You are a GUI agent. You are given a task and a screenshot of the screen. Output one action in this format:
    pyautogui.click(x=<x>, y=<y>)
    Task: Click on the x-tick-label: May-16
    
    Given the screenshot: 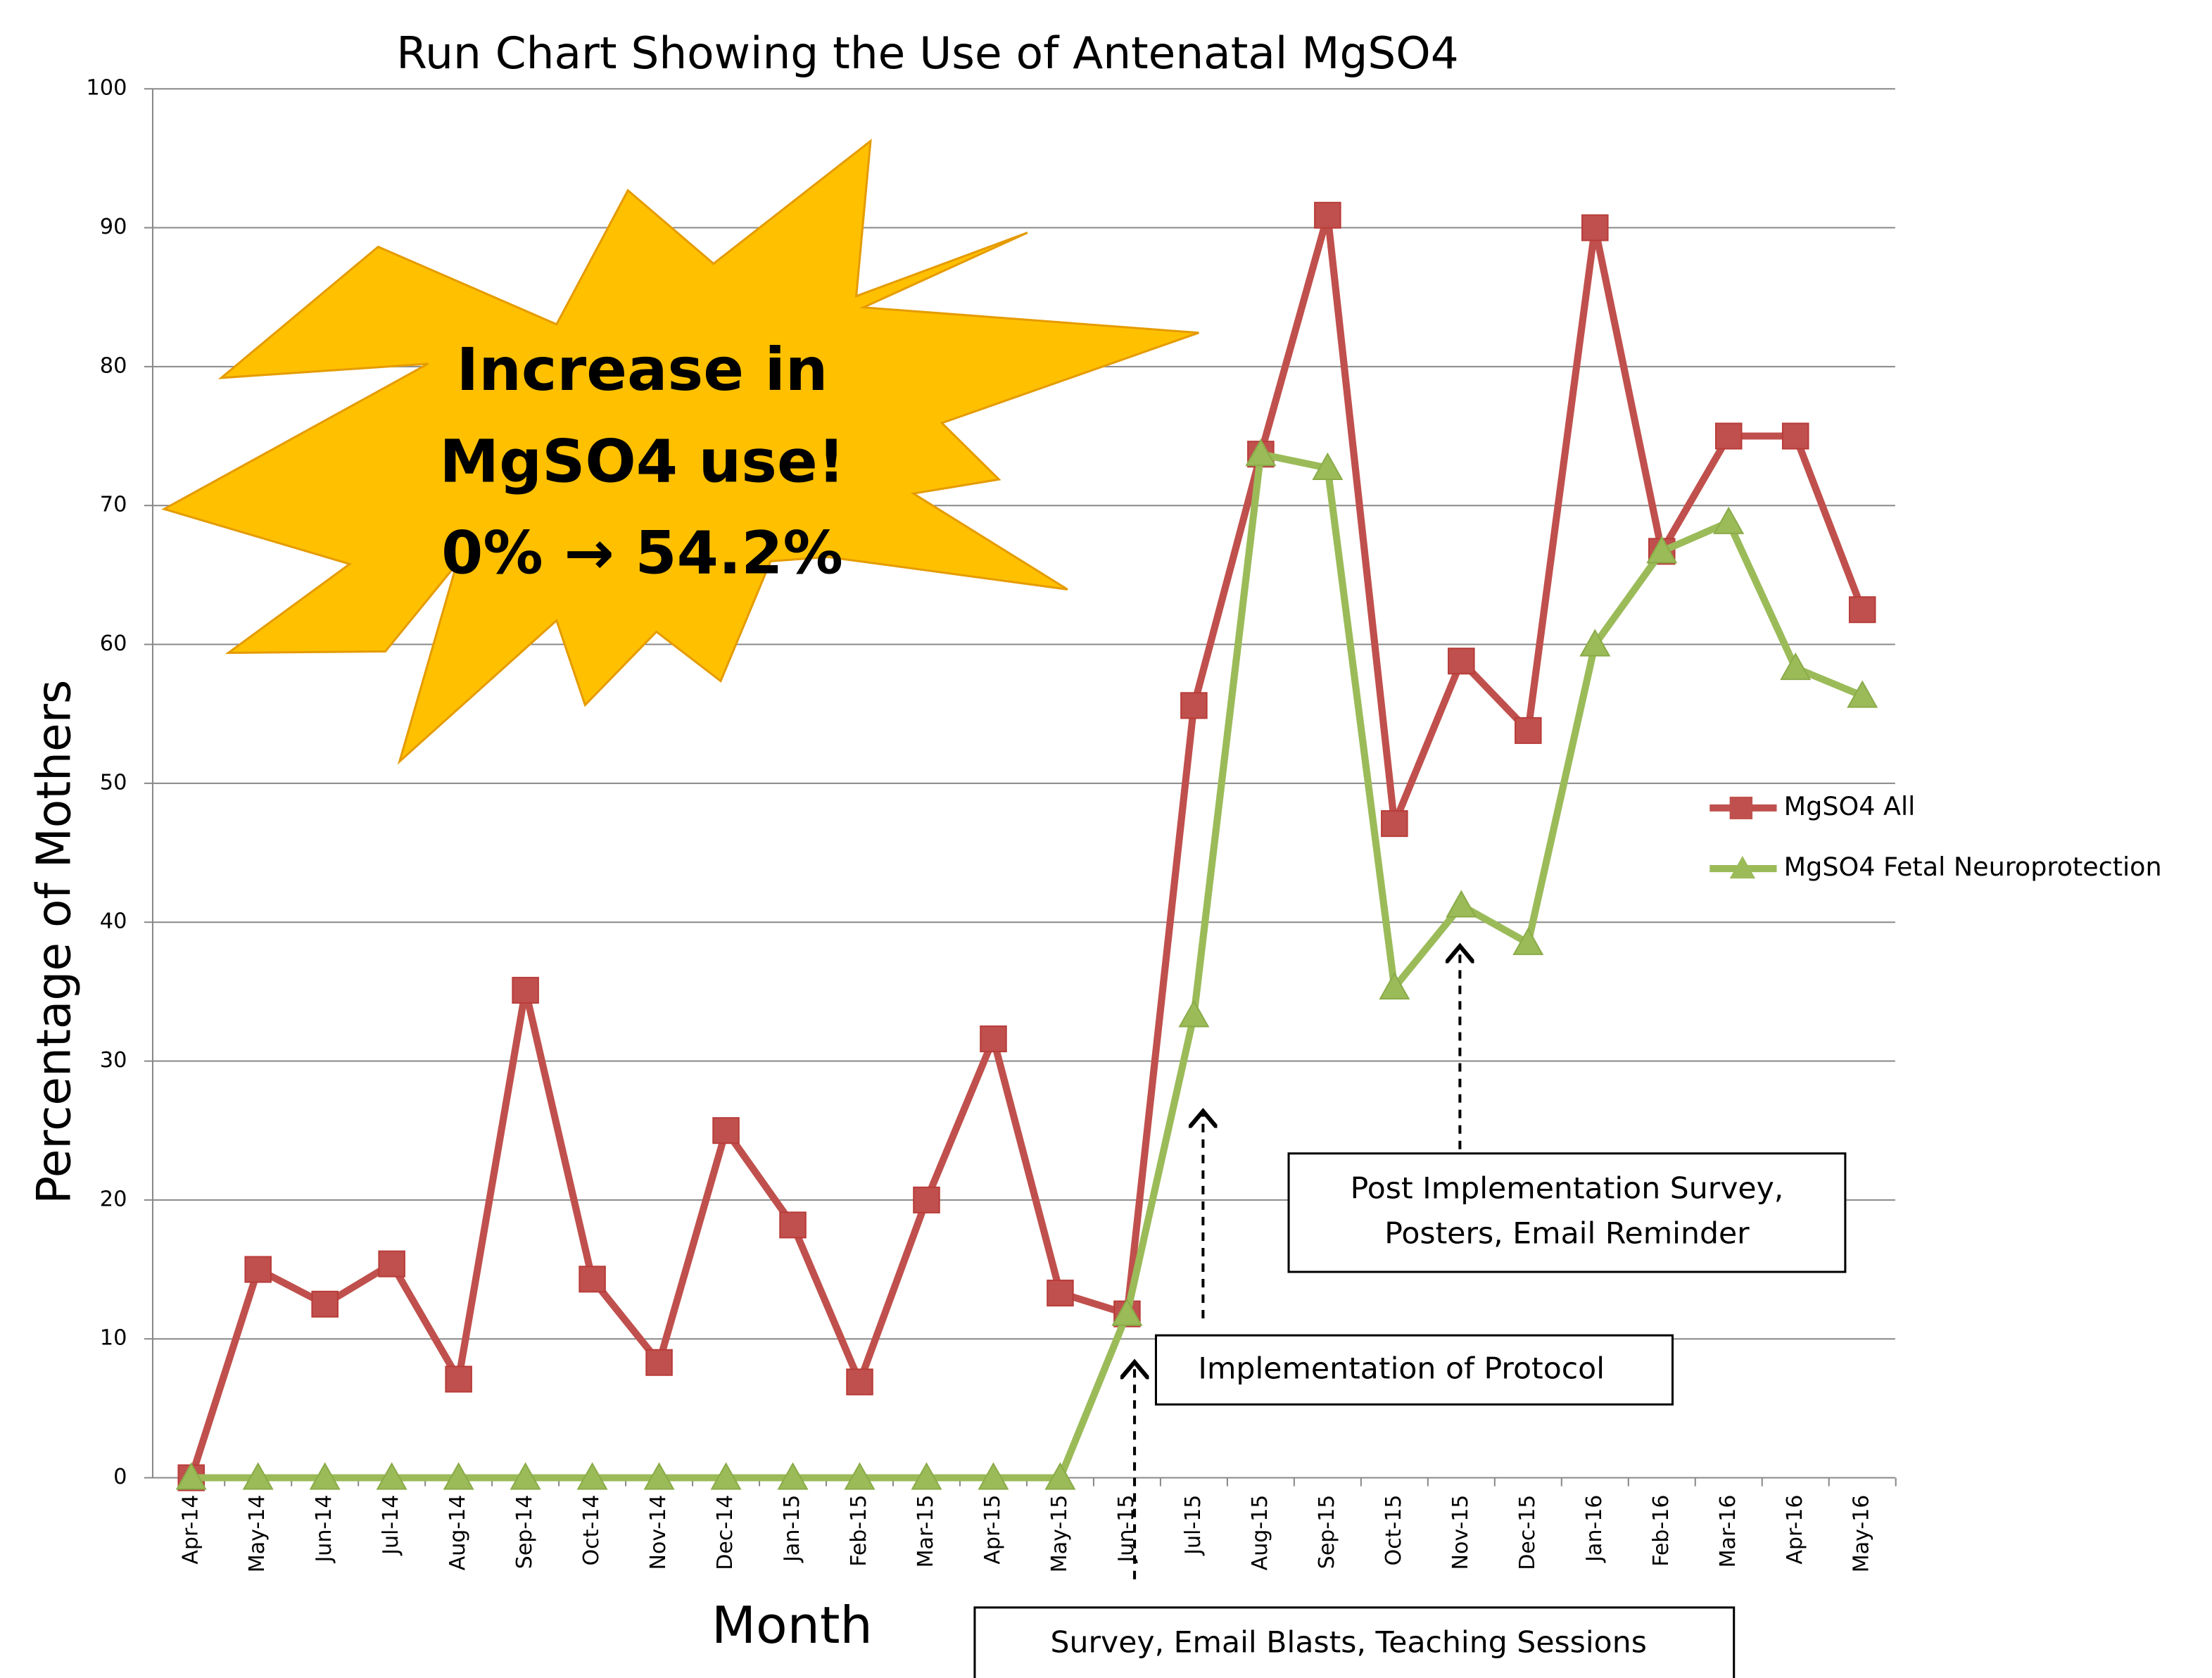 What is the action you would take?
    pyautogui.click(x=1862, y=1534)
    